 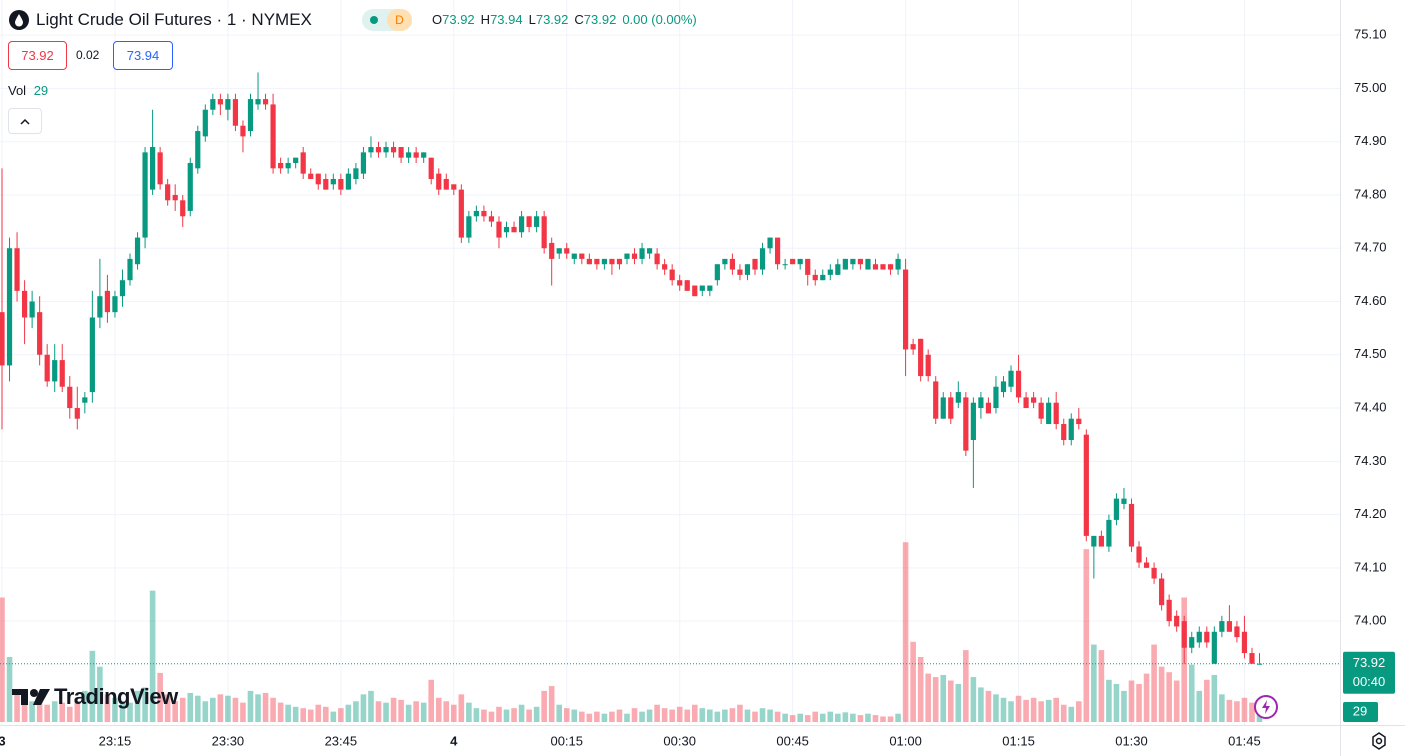 What do you see at coordinates (1379, 741) in the screenshot?
I see `settings-button` at bounding box center [1379, 741].